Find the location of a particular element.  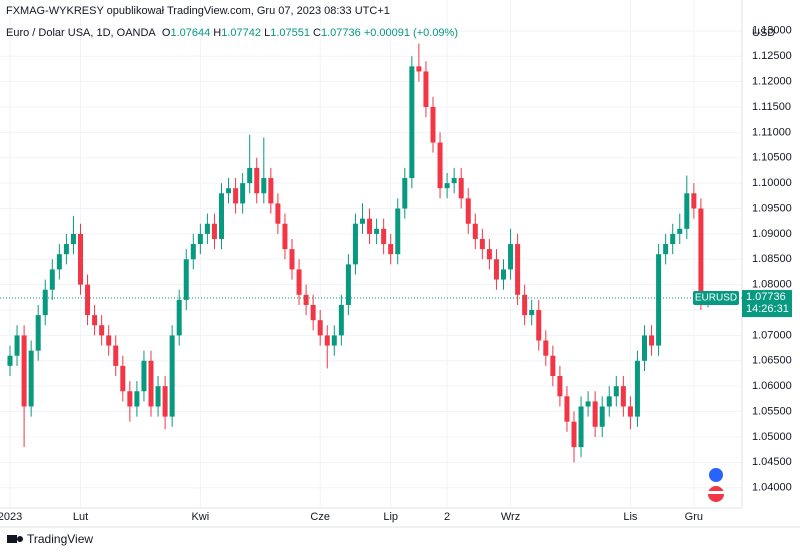

y-tick-label: 1.10500 is located at coordinates (772, 158).